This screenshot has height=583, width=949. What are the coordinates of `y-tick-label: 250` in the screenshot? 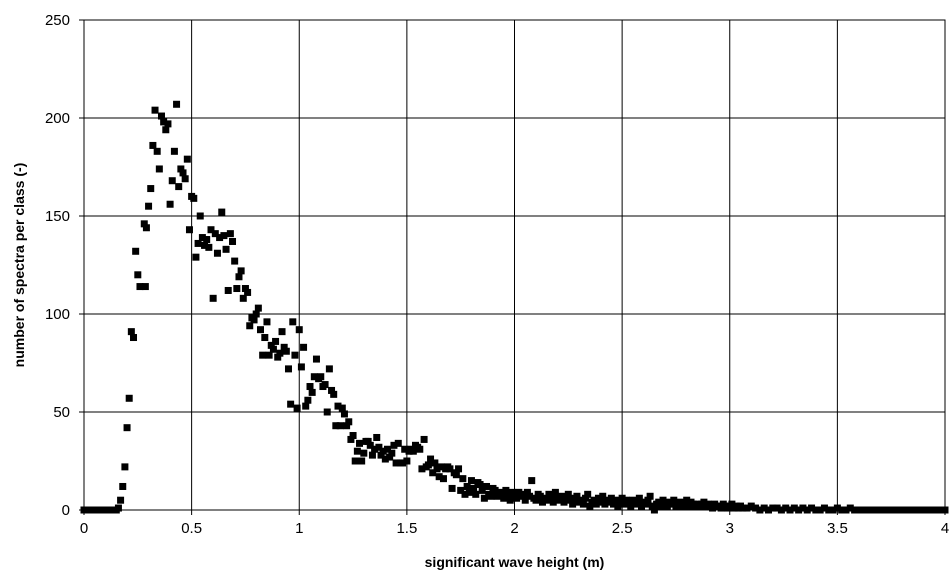 It's located at (57, 20).